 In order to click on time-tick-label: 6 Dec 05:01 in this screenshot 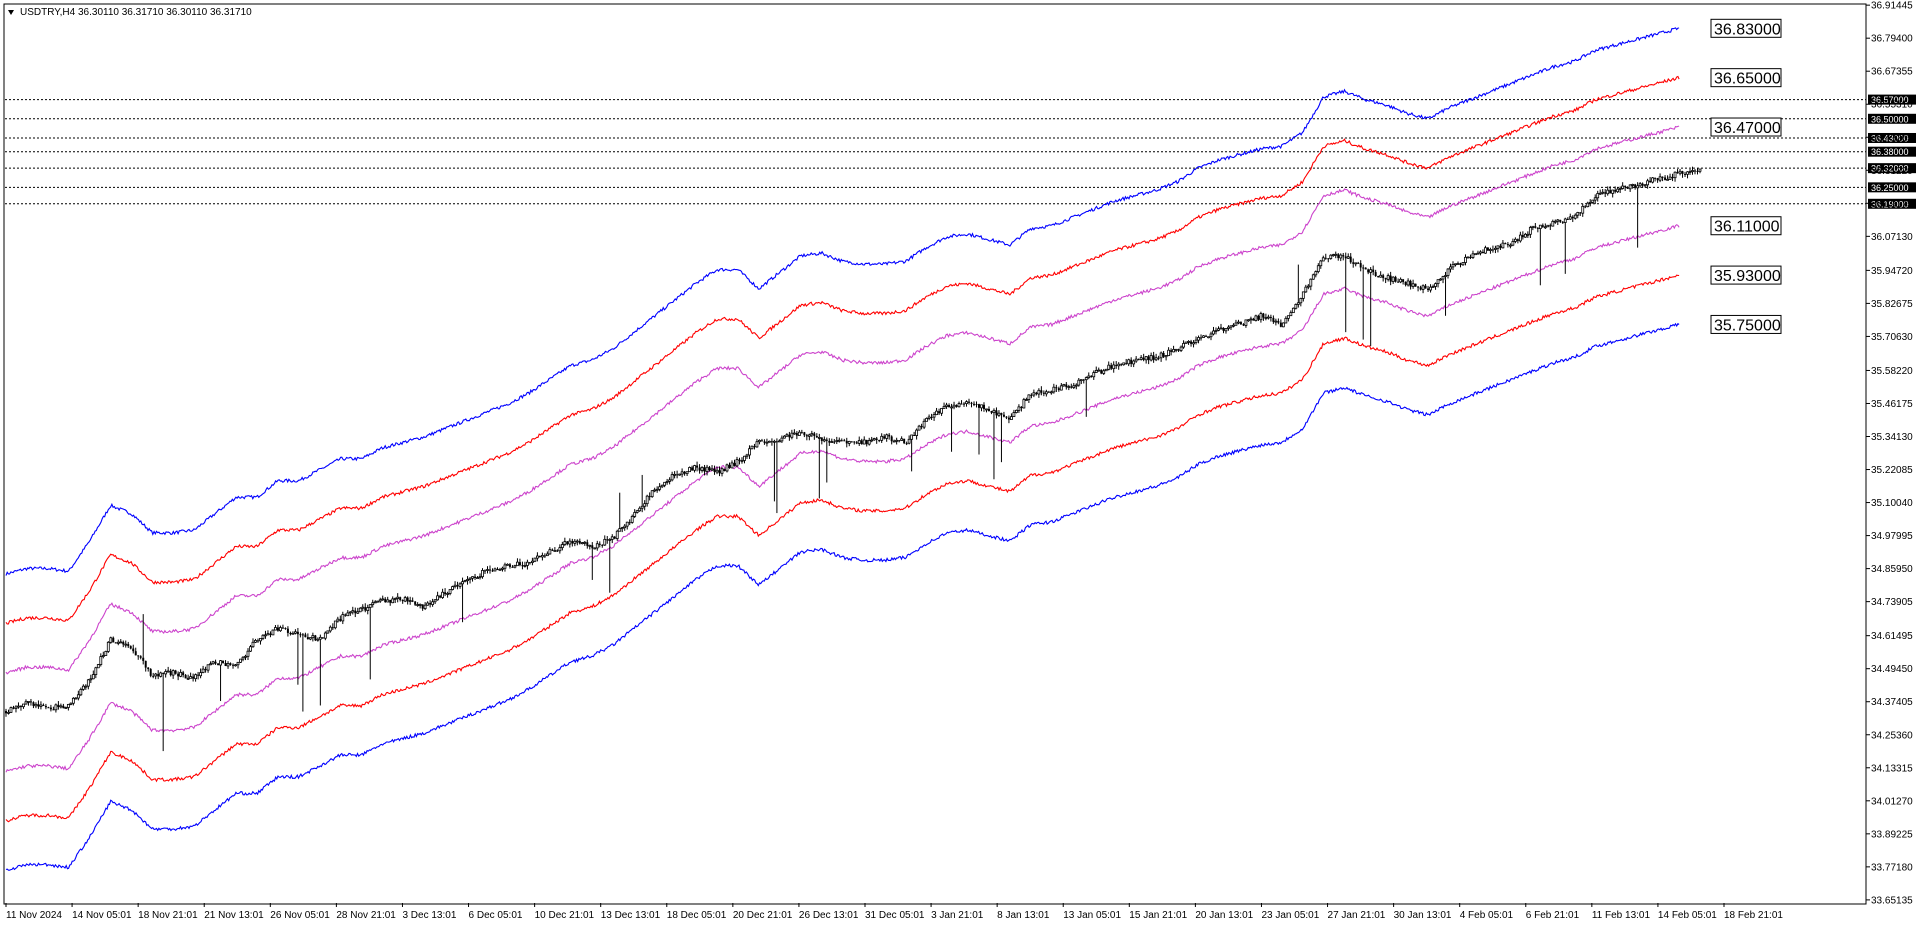, I will do `click(496, 915)`.